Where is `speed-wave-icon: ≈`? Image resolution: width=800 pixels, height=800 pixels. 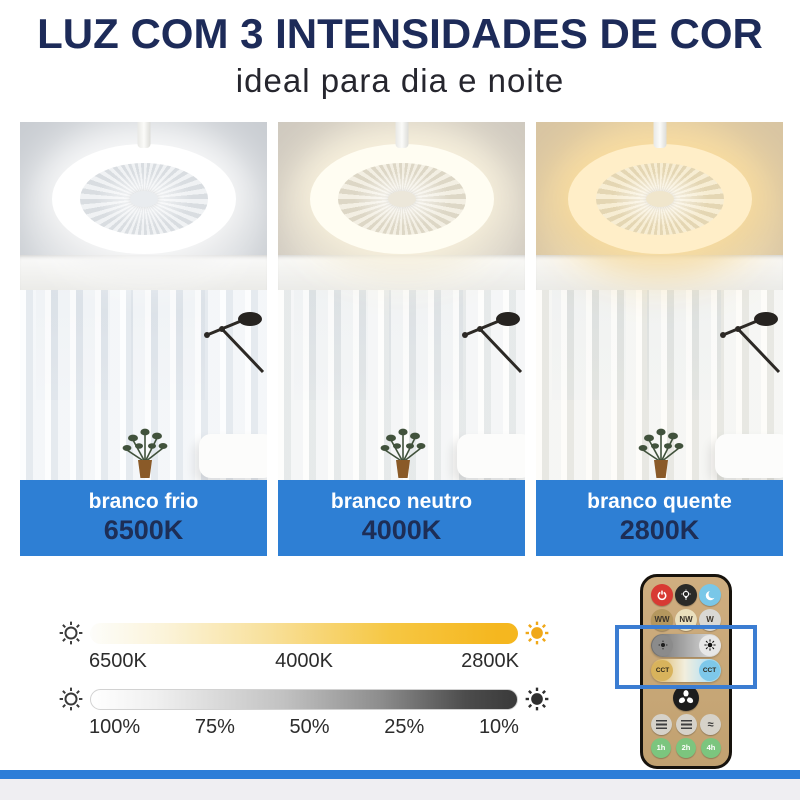 speed-wave-icon: ≈ is located at coordinates (710, 724).